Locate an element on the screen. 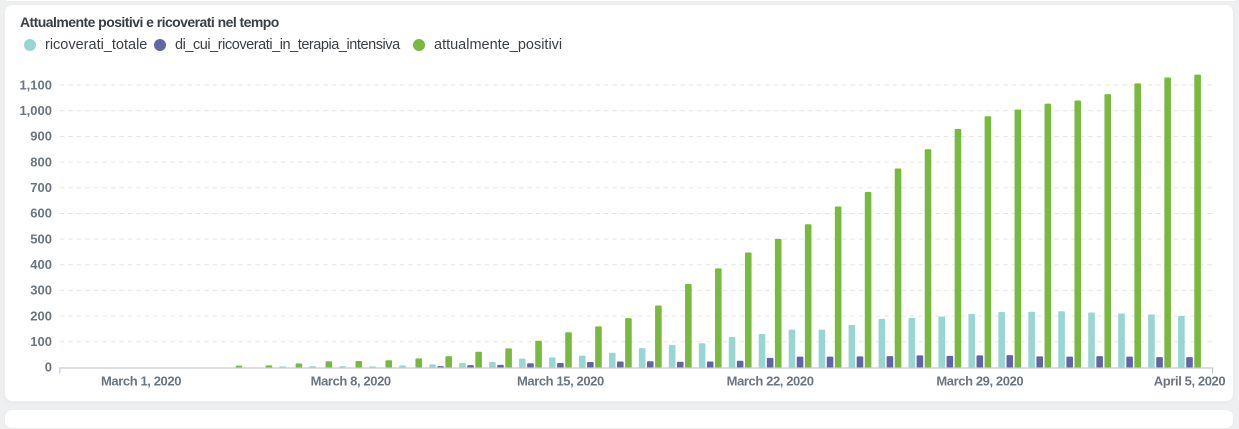 Image resolution: width=1239 pixels, height=429 pixels. svg-text: 1,000 is located at coordinates (35, 110).